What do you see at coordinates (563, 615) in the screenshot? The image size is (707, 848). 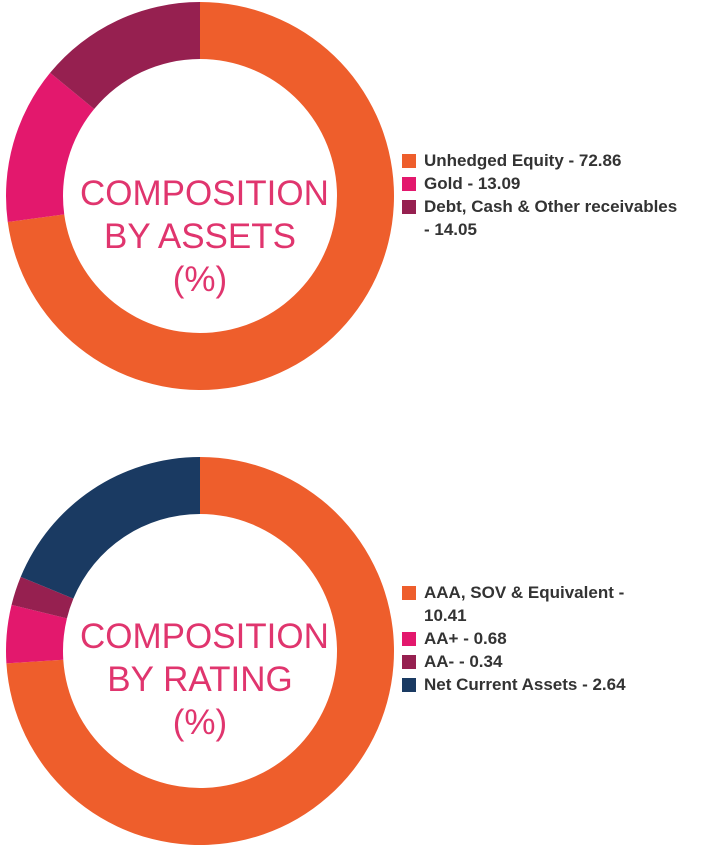 I see `legend-label-line: 10.41` at bounding box center [563, 615].